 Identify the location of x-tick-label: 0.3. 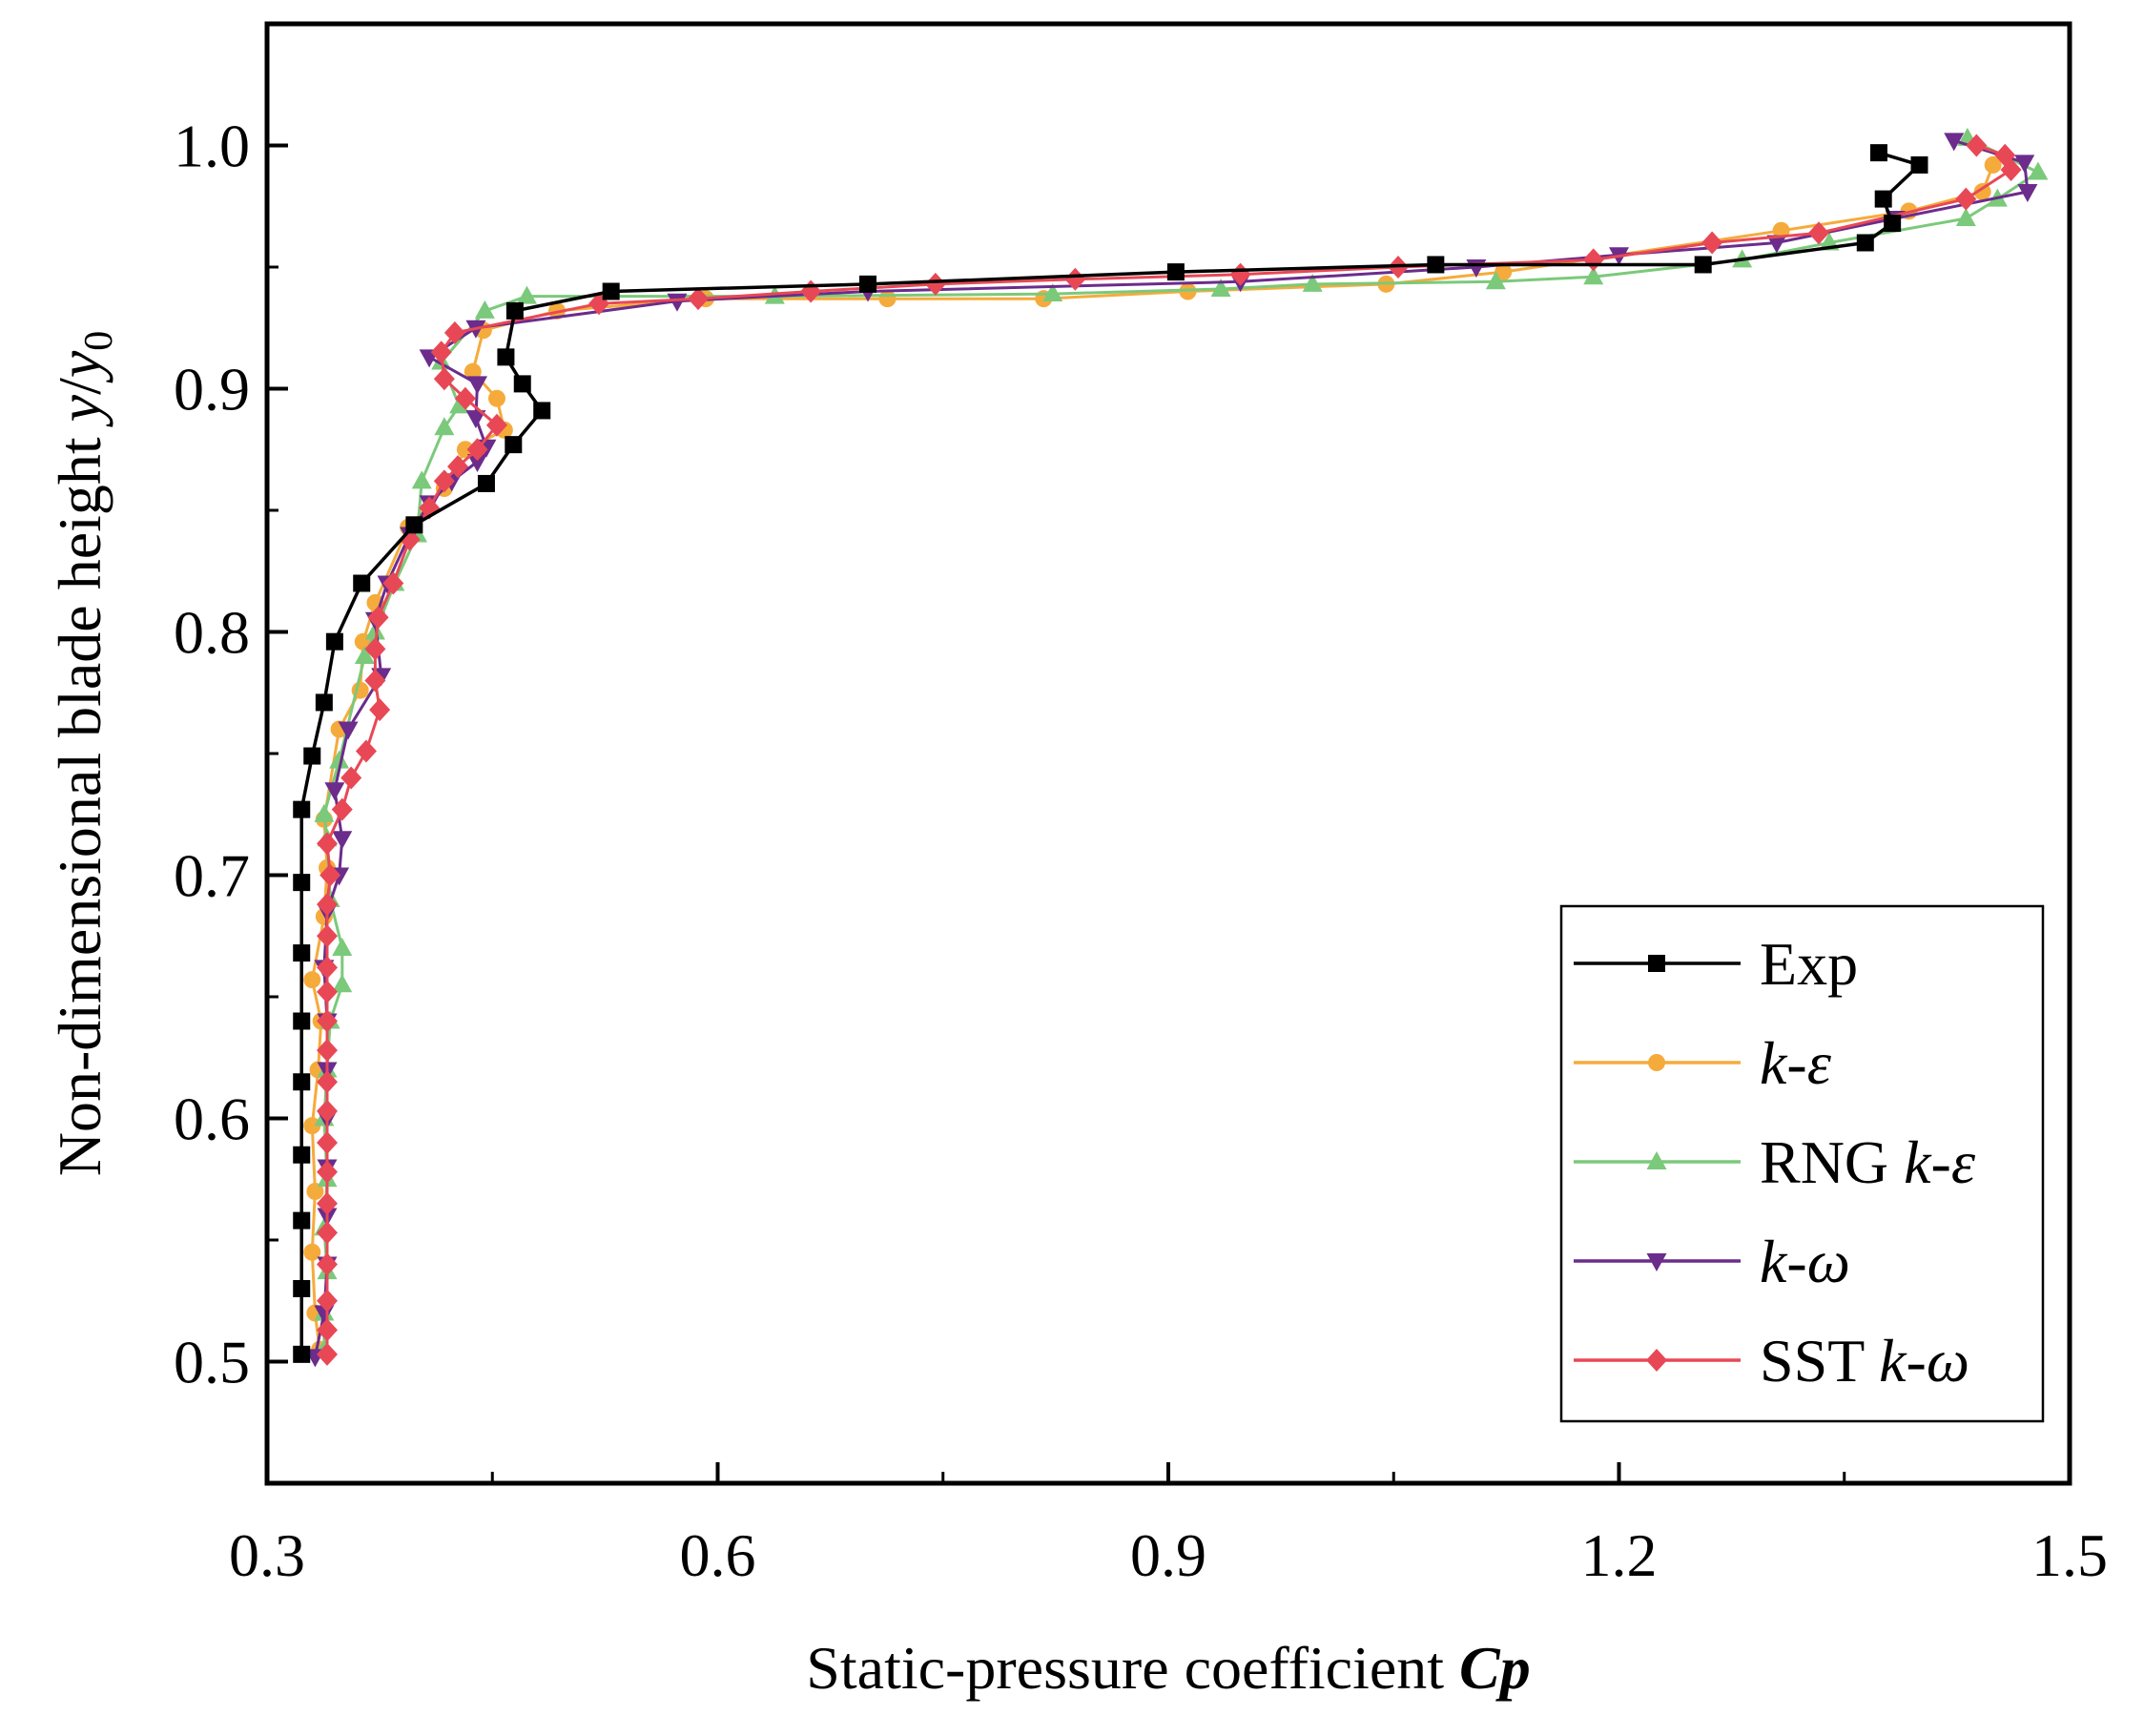
(267, 1555).